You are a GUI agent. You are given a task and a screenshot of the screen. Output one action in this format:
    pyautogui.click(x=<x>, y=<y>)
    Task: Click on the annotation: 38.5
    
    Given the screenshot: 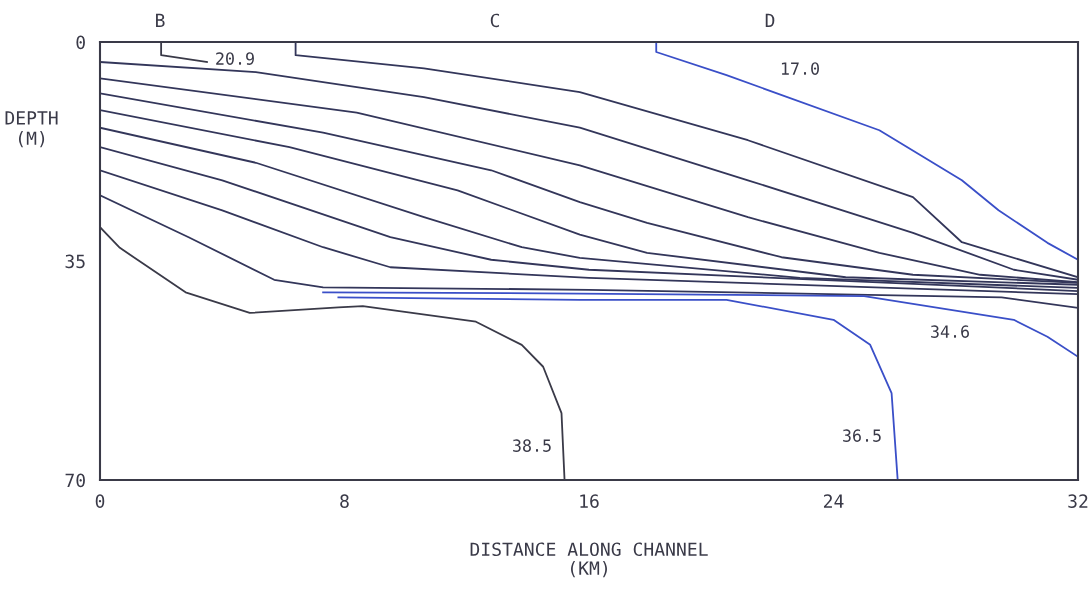 What is the action you would take?
    pyautogui.click(x=532, y=445)
    